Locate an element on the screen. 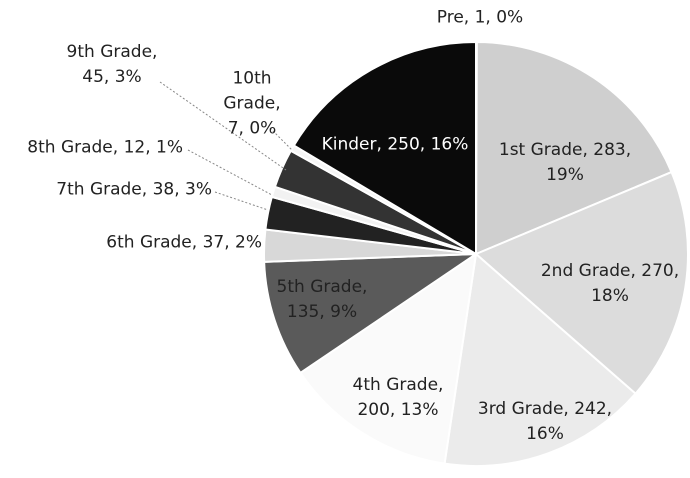 The image size is (690, 478). data-label: 8th Grade, 12, 1% is located at coordinates (105, 147).